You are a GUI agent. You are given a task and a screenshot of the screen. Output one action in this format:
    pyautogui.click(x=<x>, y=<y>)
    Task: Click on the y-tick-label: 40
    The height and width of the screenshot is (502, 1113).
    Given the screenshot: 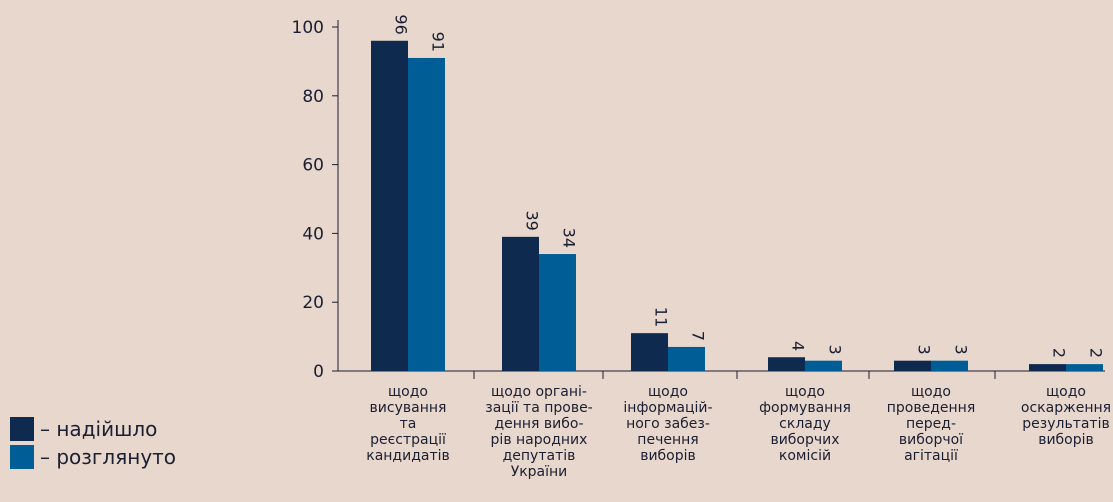 What is the action you would take?
    pyautogui.click(x=313, y=234)
    